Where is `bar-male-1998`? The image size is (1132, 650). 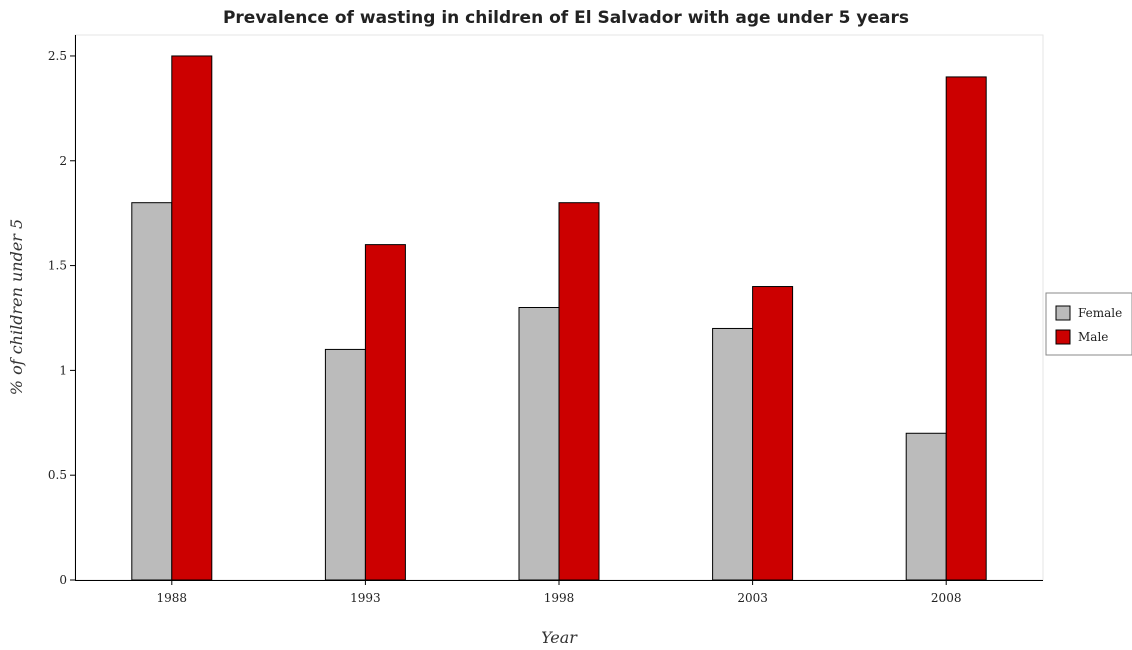 bar-male-1998 is located at coordinates (579, 391).